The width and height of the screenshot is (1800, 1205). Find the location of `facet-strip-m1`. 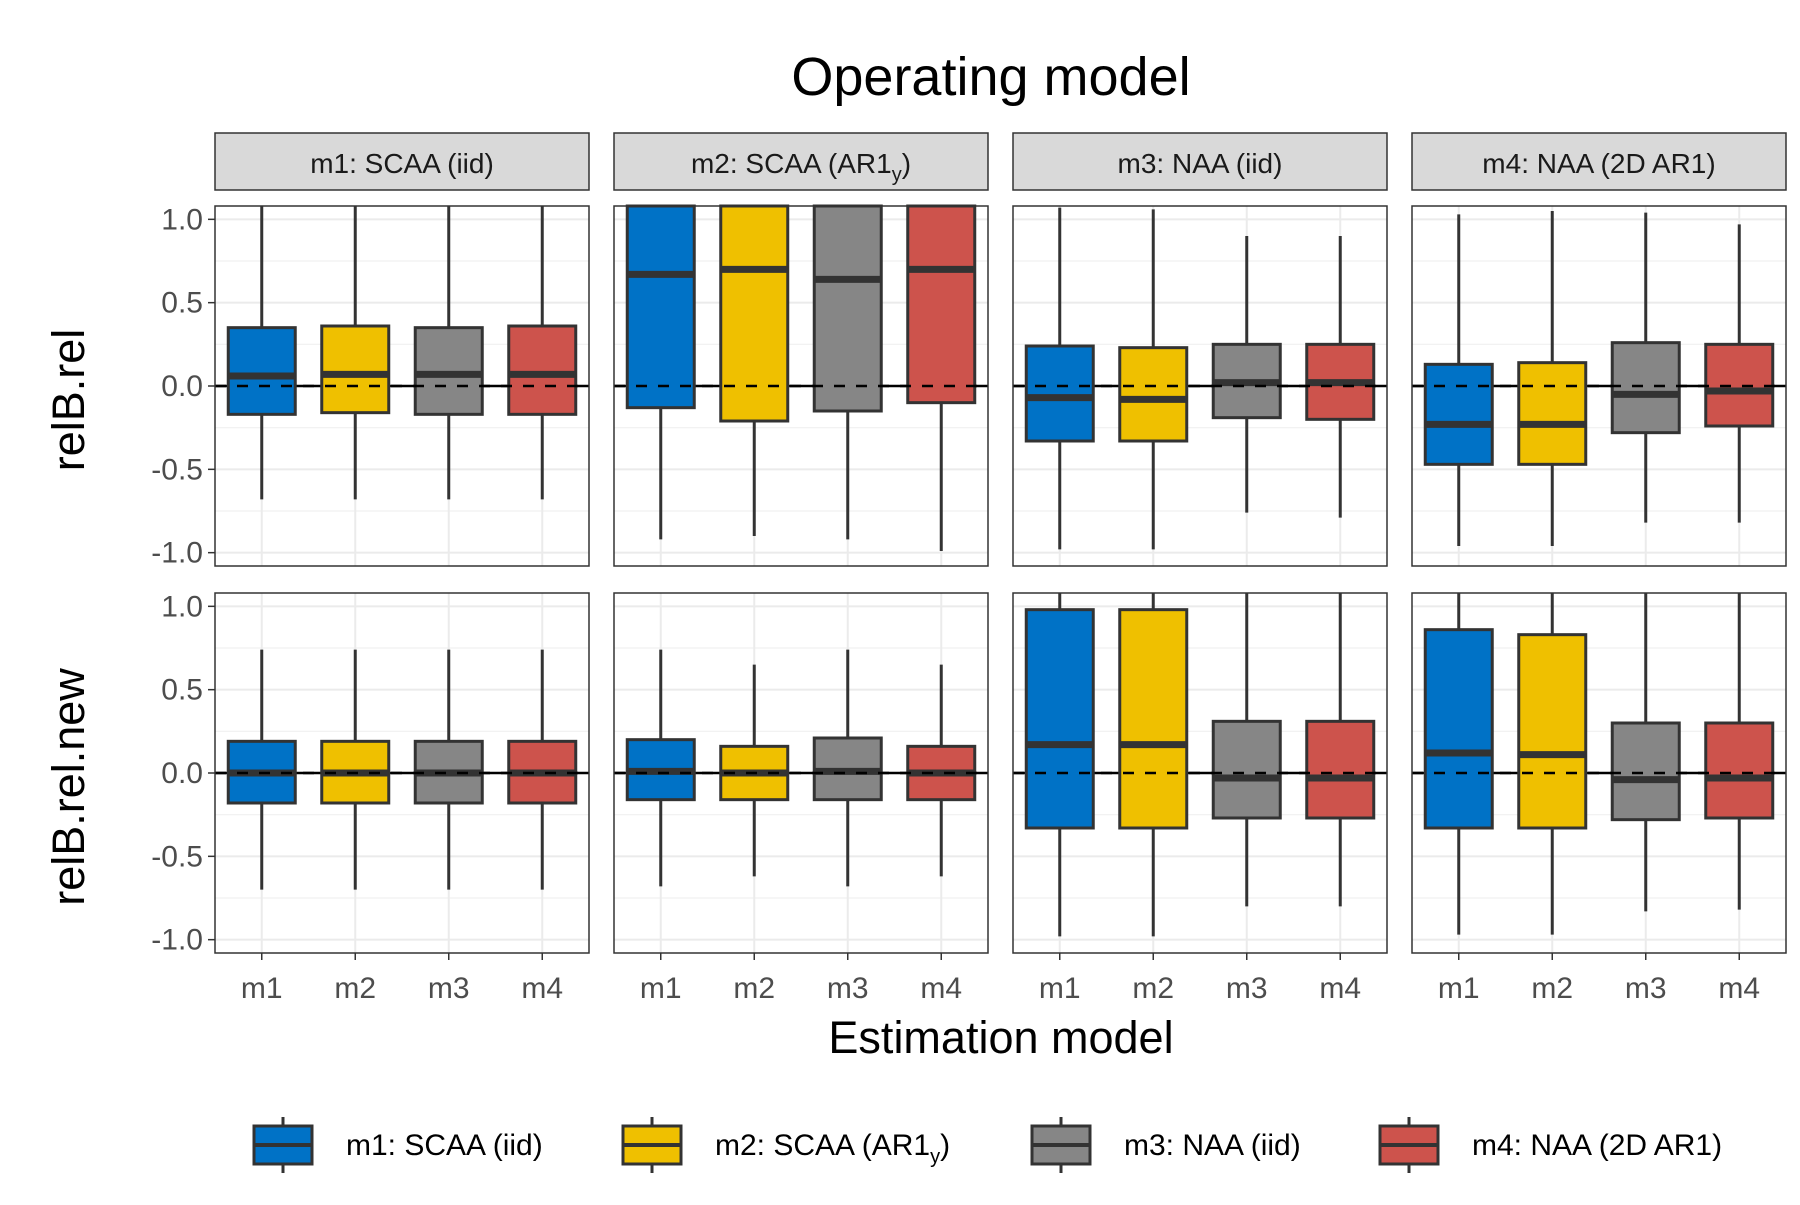

facet-strip-m1 is located at coordinates (402, 161).